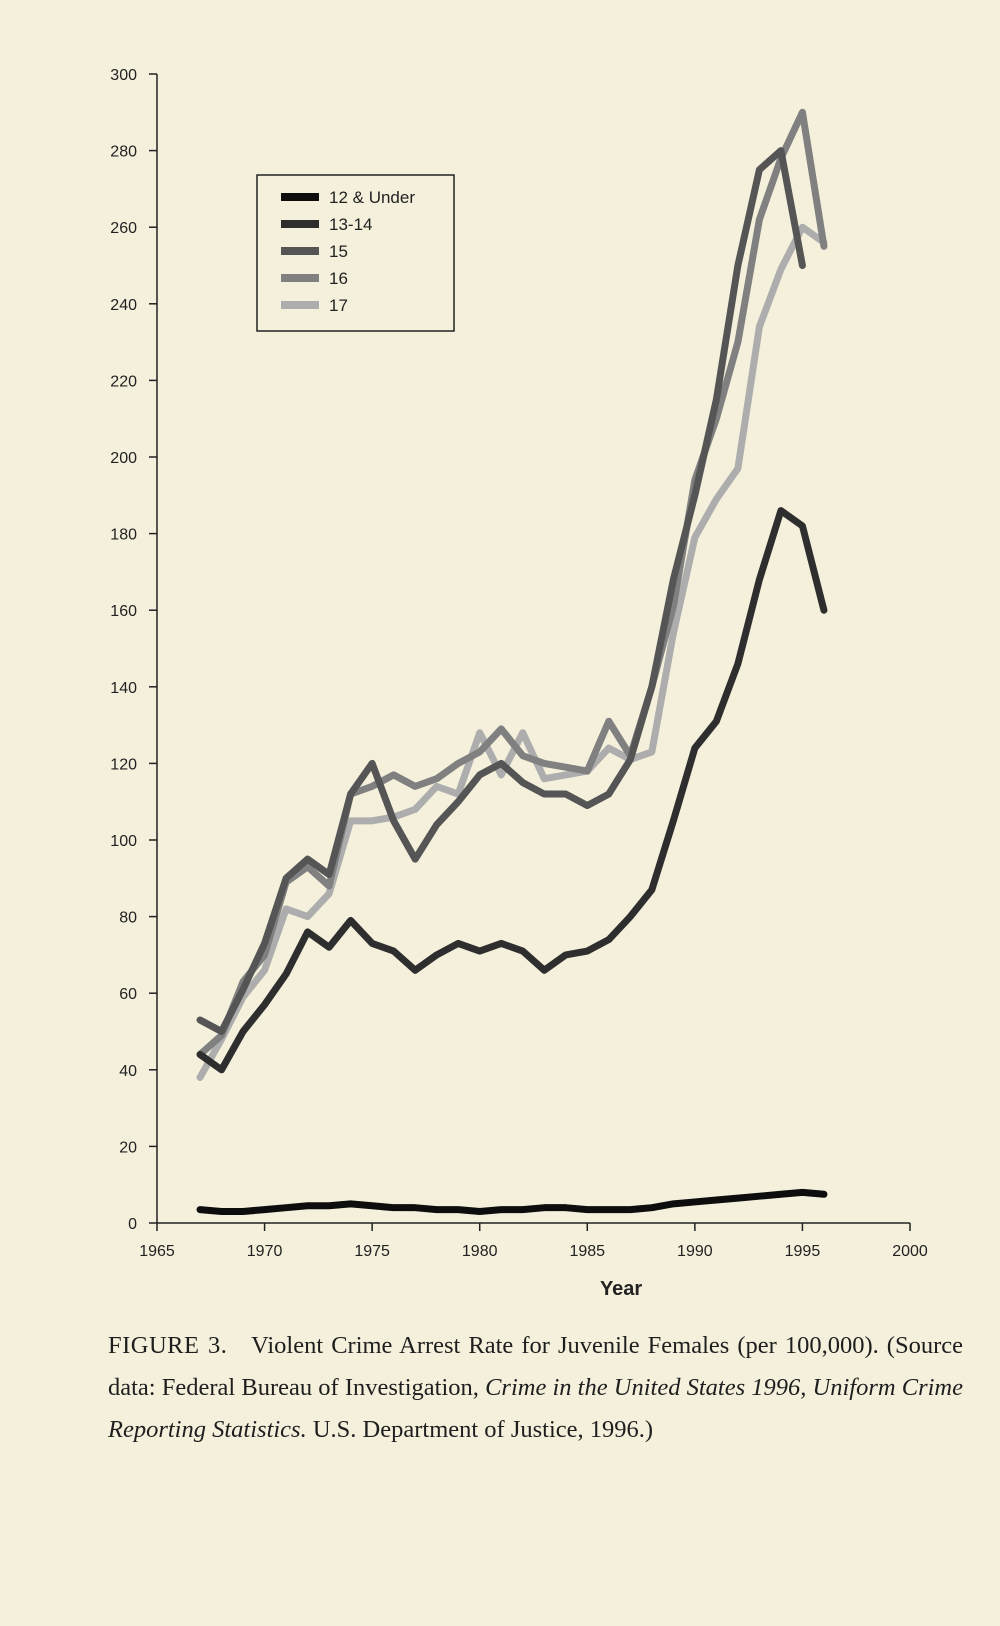 Image resolution: width=1000 pixels, height=1626 pixels. What do you see at coordinates (123, 841) in the screenshot?
I see `y-tick-label: 100` at bounding box center [123, 841].